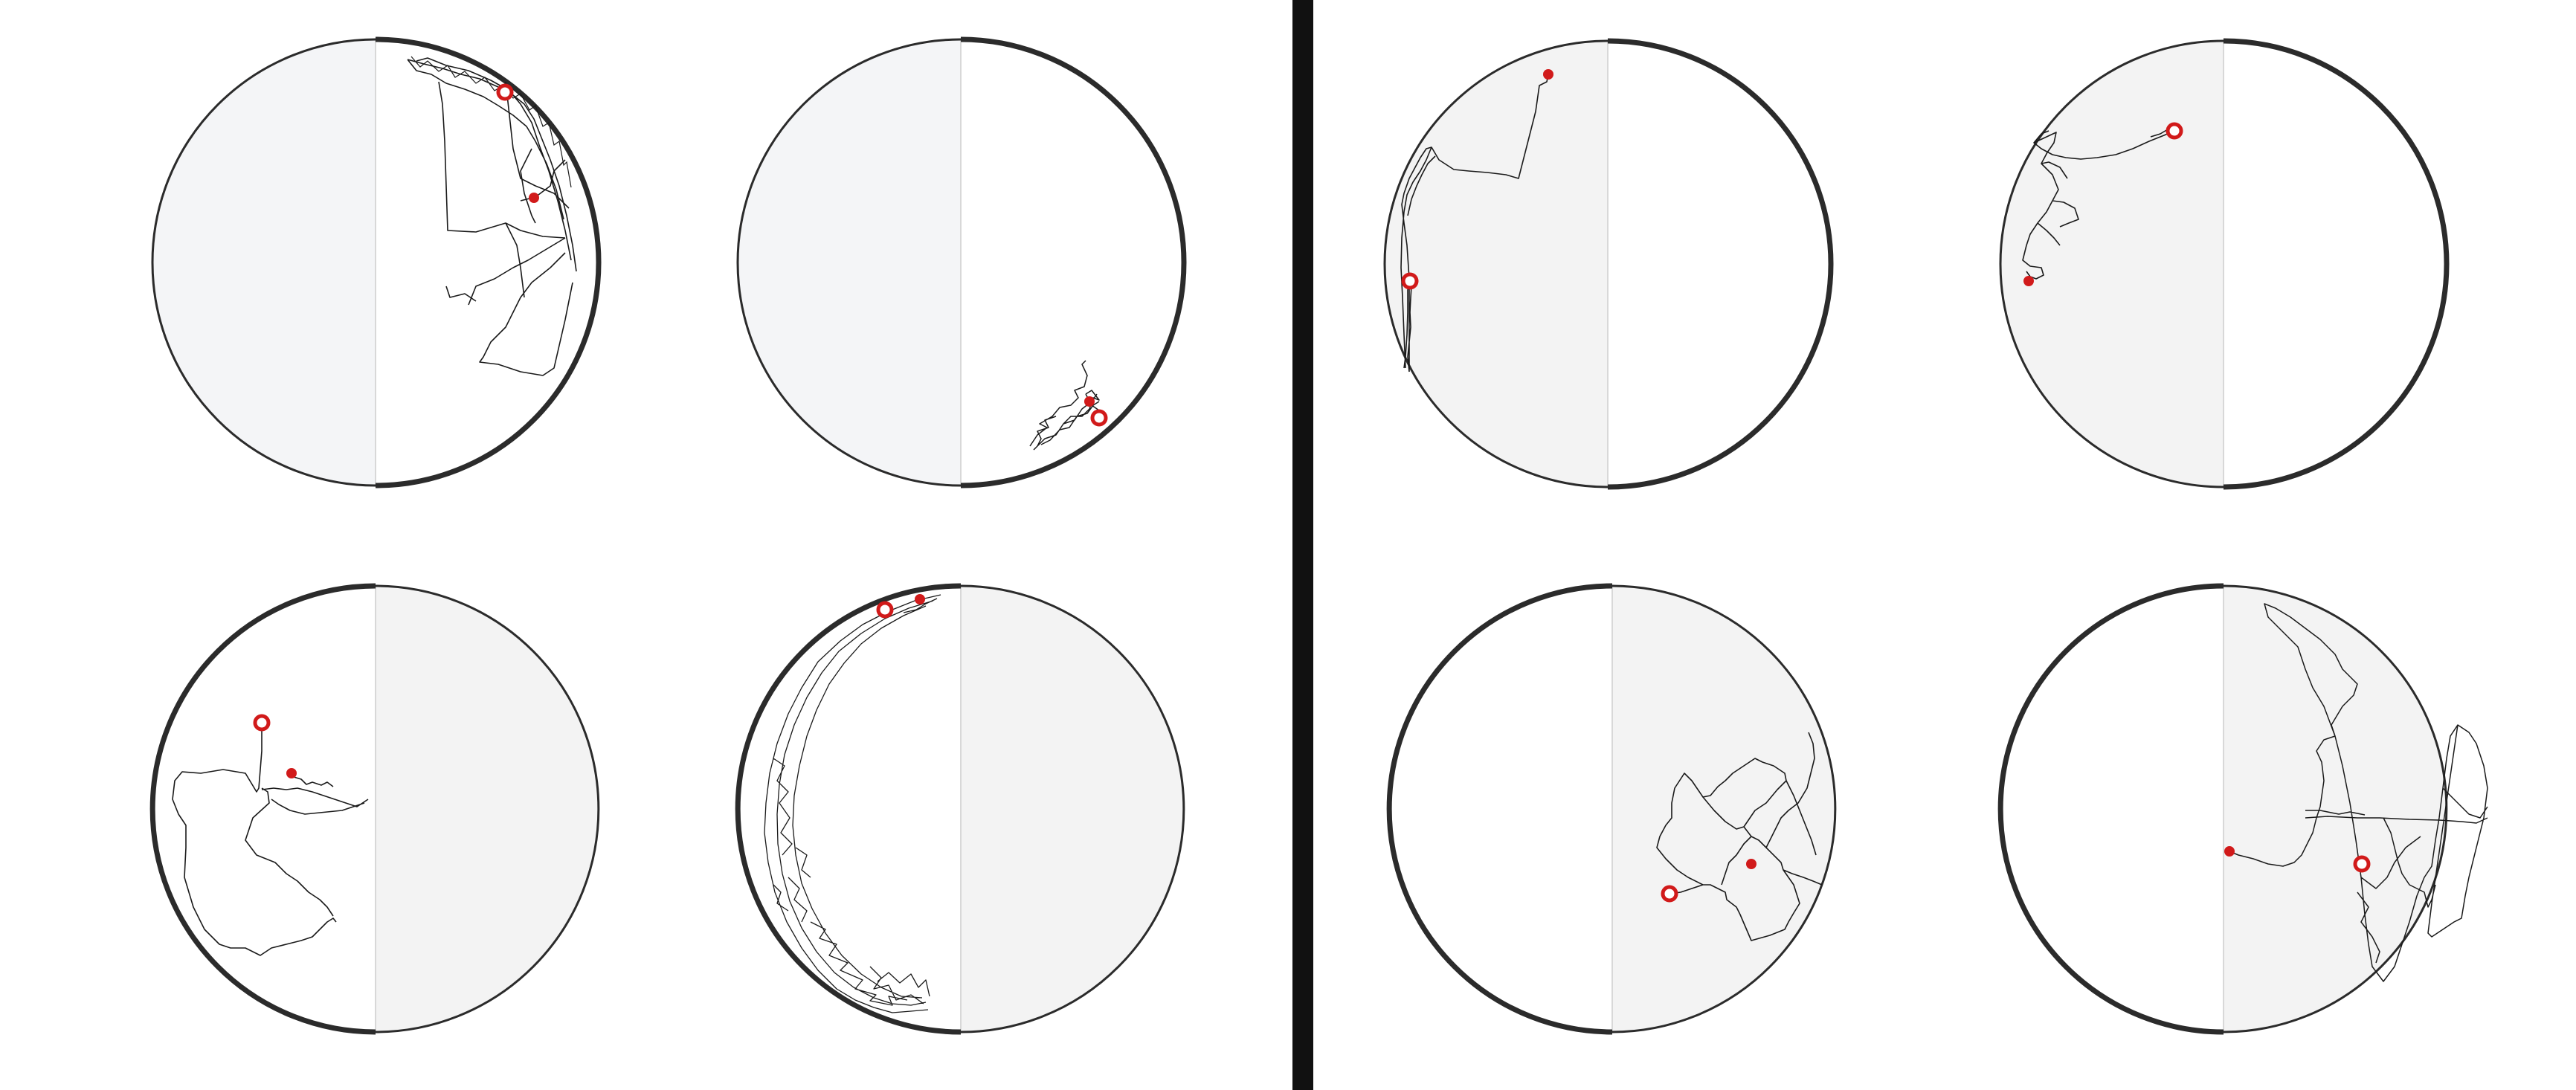 Image resolution: width=2576 pixels, height=1090 pixels. I want to click on group-divider-bar, so click(1302, 545).